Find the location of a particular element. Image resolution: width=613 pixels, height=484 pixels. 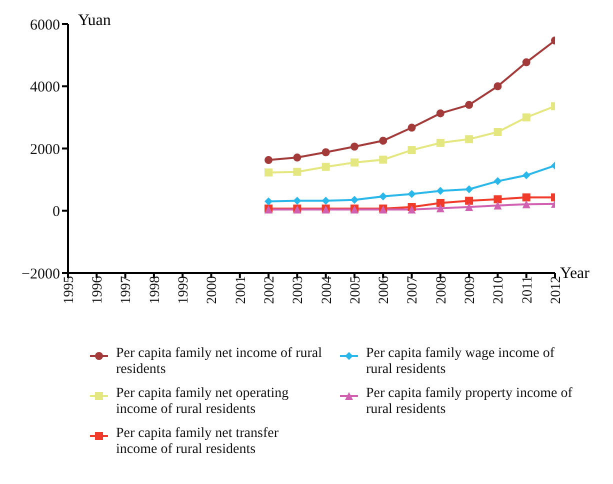

x-tick-label: 2006 is located at coordinates (384, 290).